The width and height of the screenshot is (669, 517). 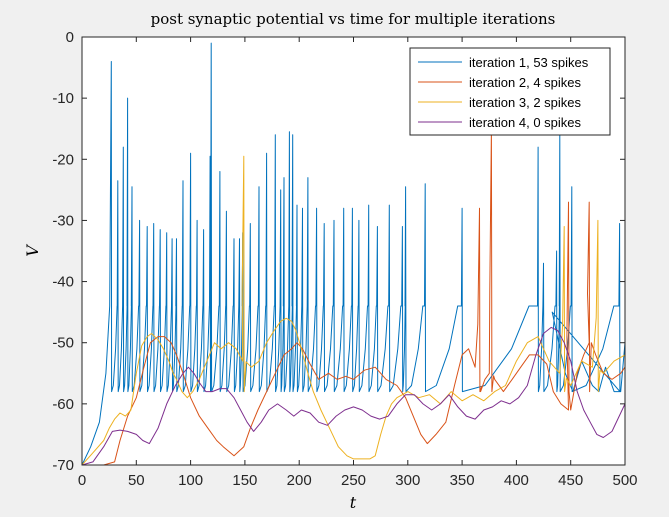 I want to click on x-tick-label: 300, so click(x=407, y=480).